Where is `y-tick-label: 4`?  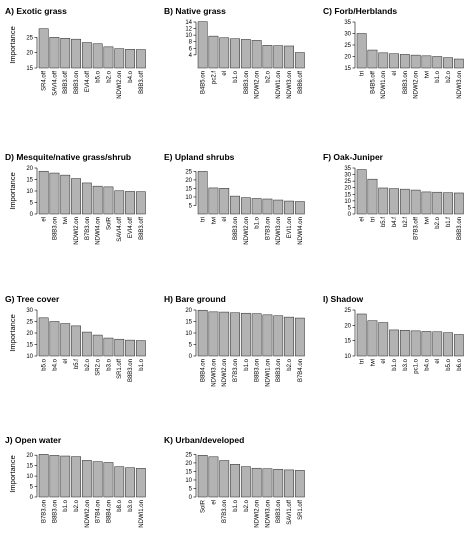
y-tick-label: 4 is located at coordinates (191, 56).